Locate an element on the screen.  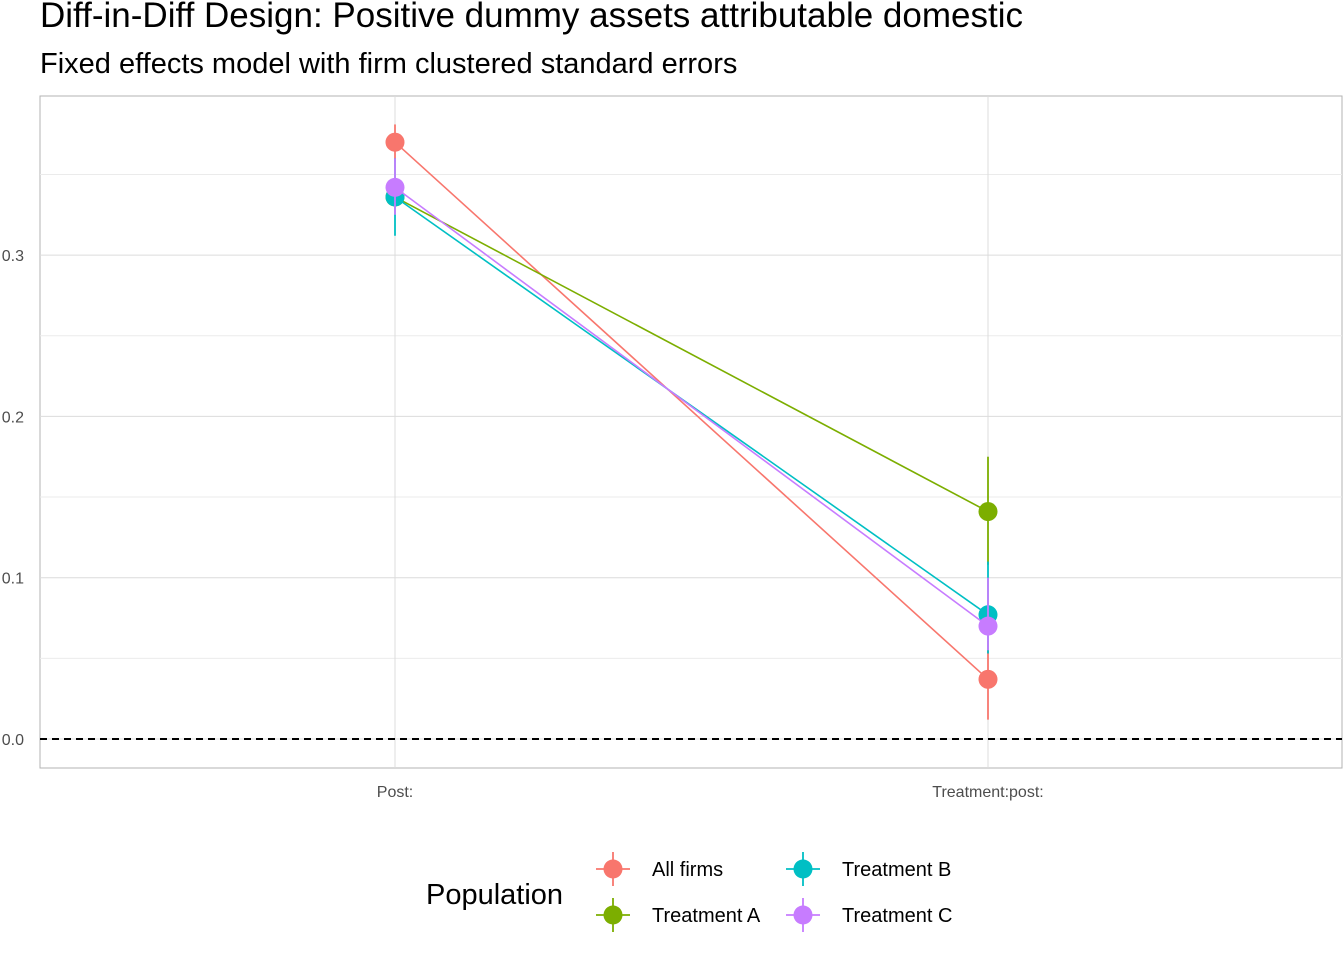
legend-title: Population is located at coordinates (494, 895).